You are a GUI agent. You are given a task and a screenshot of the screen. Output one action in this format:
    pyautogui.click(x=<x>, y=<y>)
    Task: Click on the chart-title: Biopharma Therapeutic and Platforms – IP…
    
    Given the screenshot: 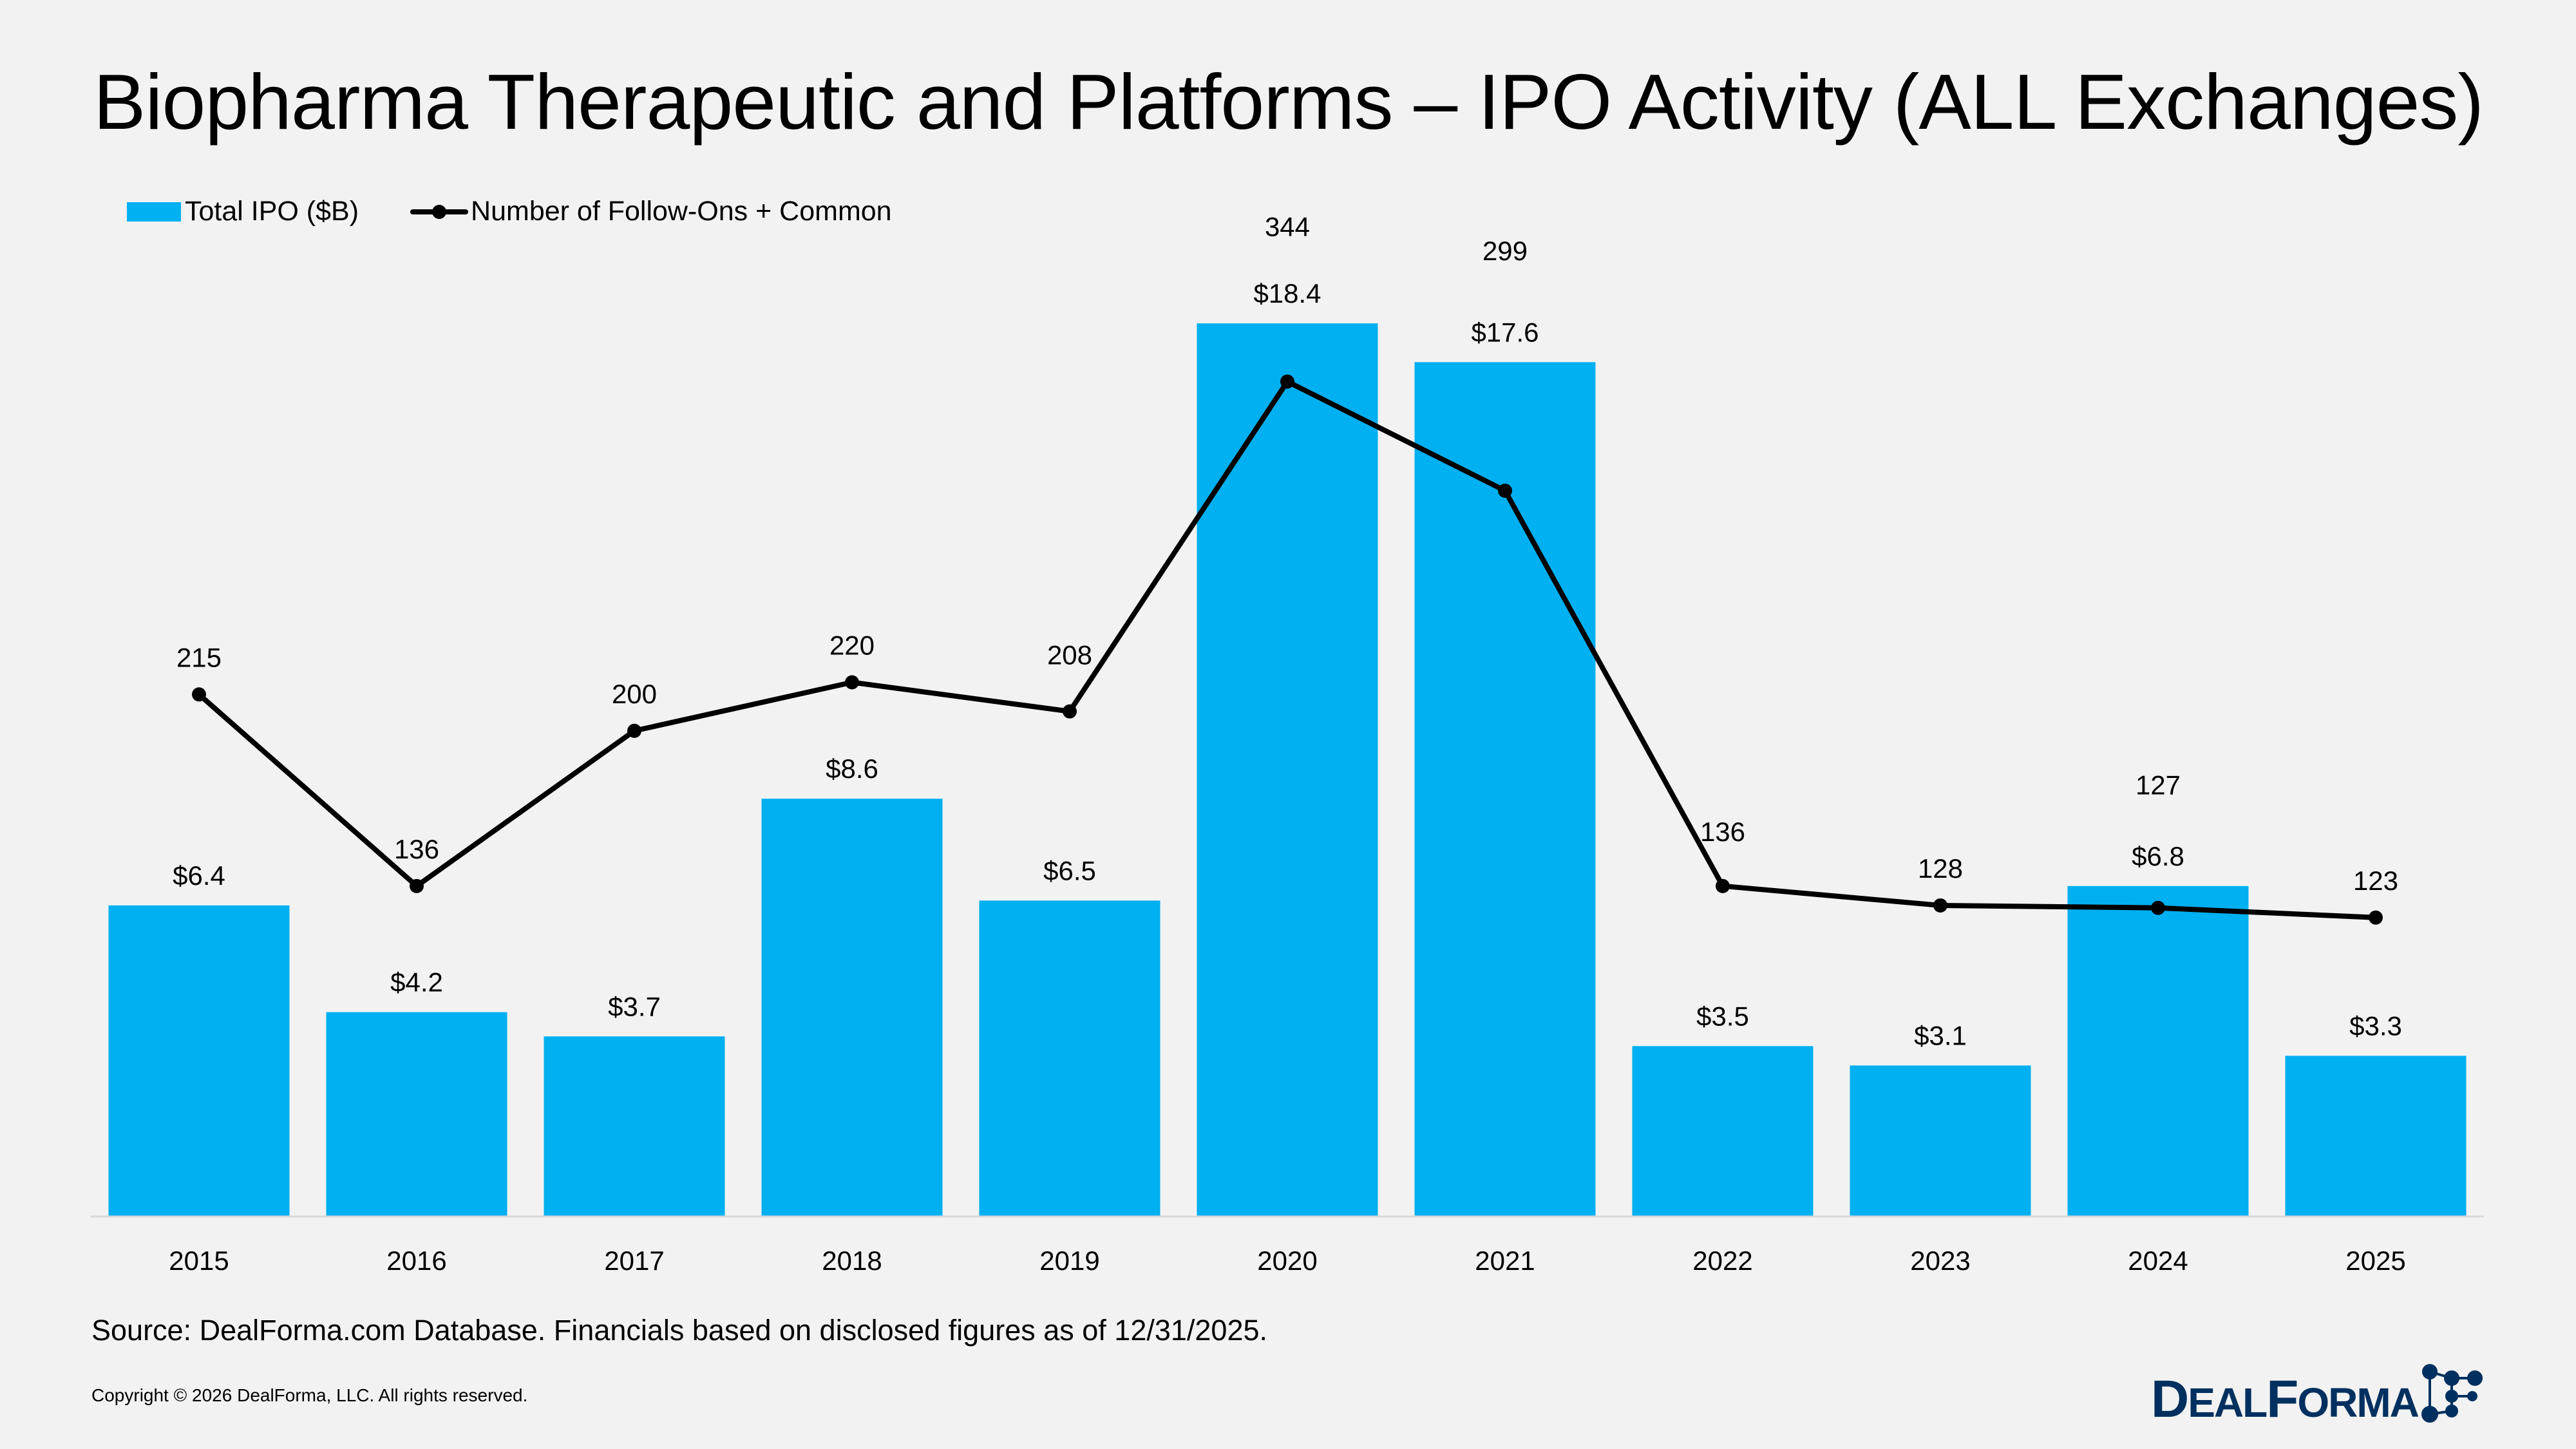 What is the action you would take?
    pyautogui.click(x=1288, y=102)
    